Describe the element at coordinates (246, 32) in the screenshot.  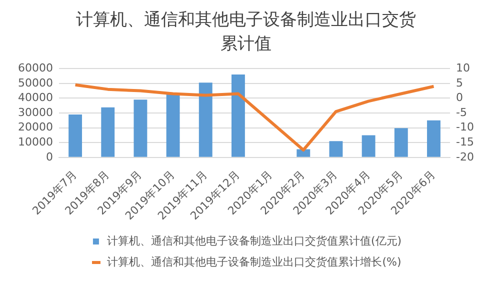
I see `chart-title: 计算机、通信和其他电子设备制造业出口交货累计值` at that location.